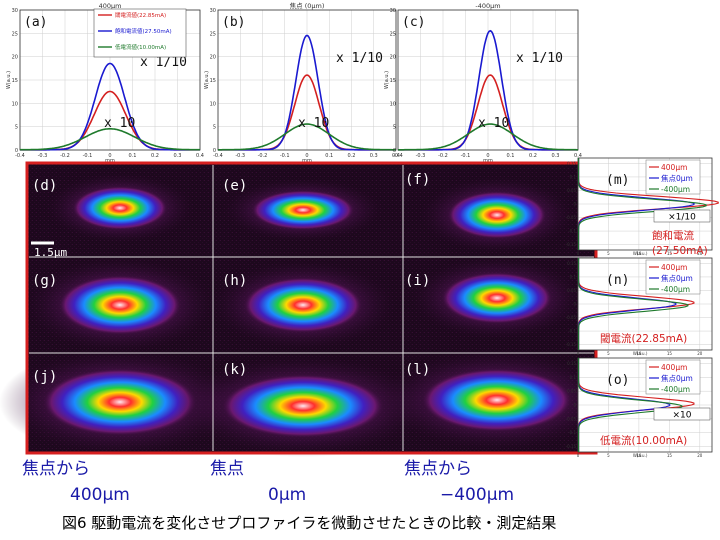  I want to click on scale-box-frame, so click(682, 414).